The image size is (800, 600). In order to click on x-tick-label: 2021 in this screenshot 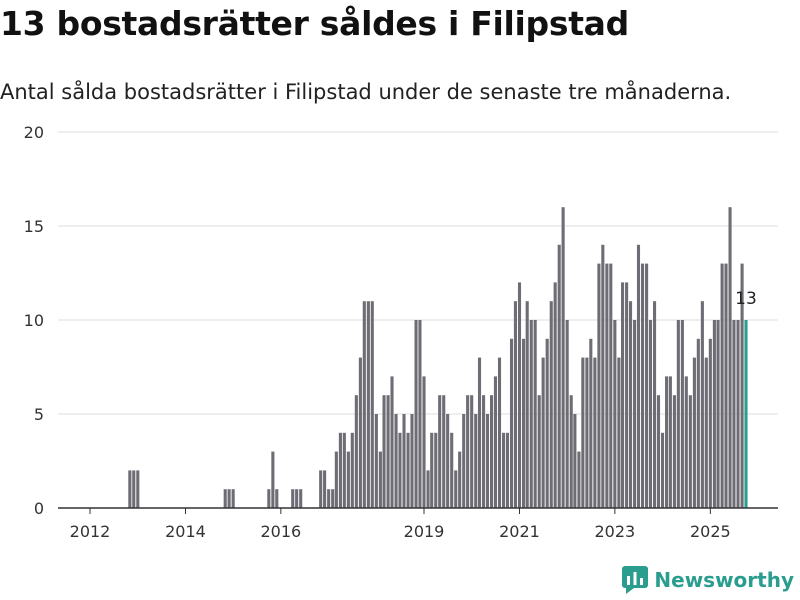, I will do `click(519, 531)`.